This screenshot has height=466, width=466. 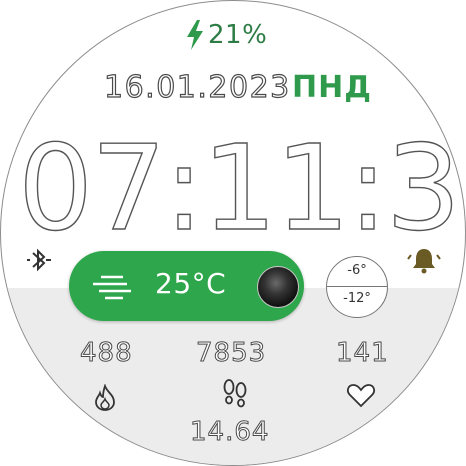 I want to click on distance-value: 14.64, so click(x=229, y=432).